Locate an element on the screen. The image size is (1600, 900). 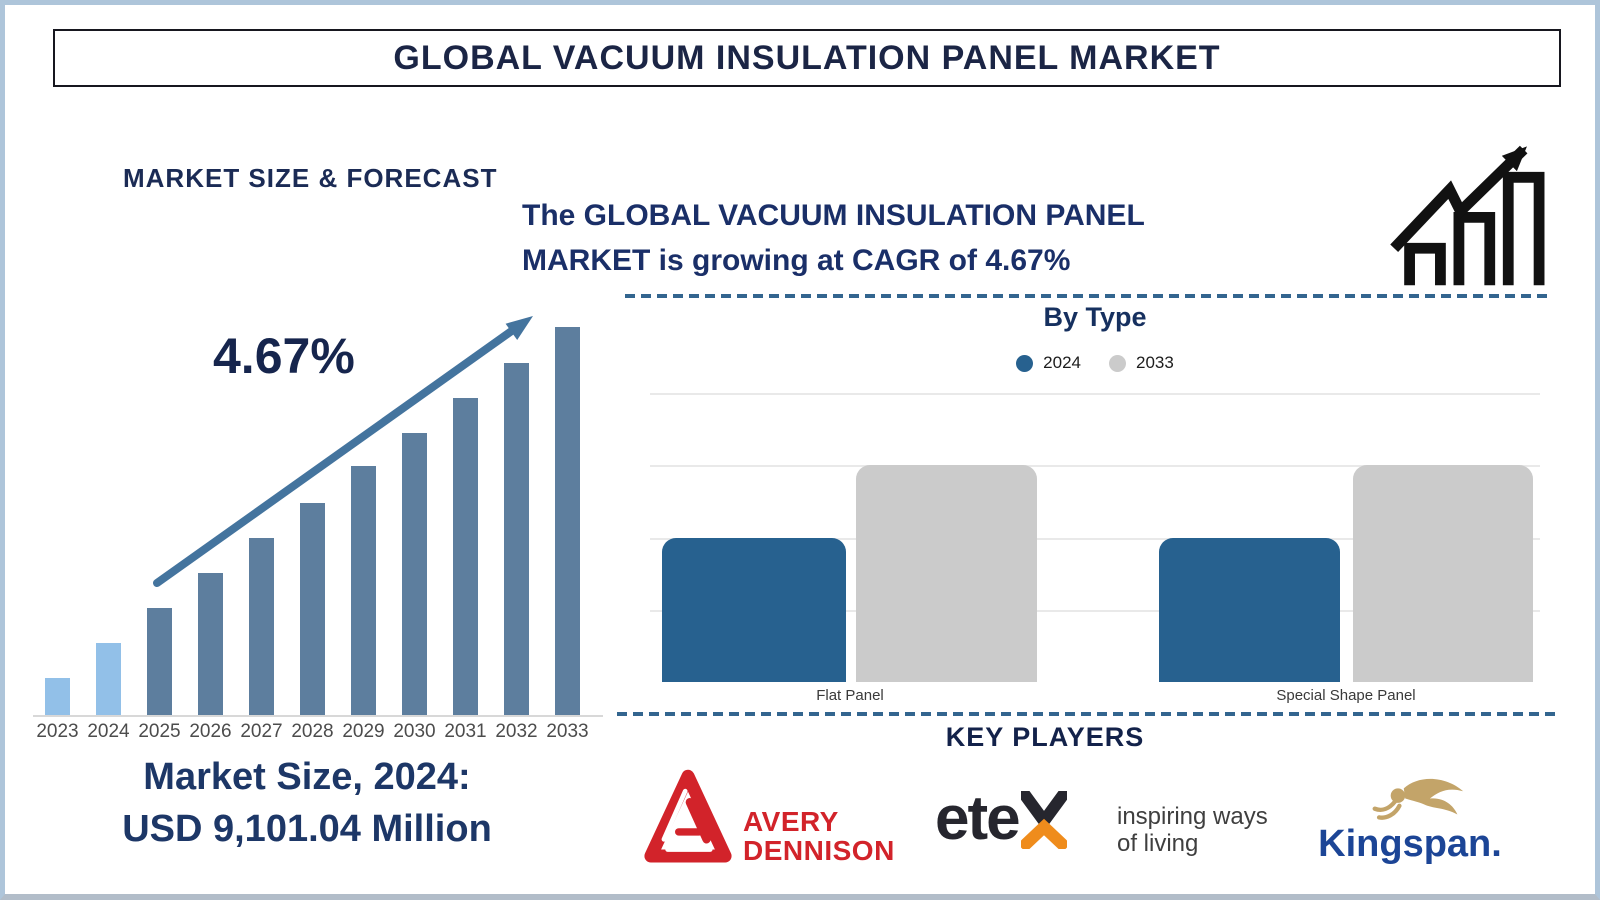
year-label-2028: 2028 is located at coordinates (312, 731).